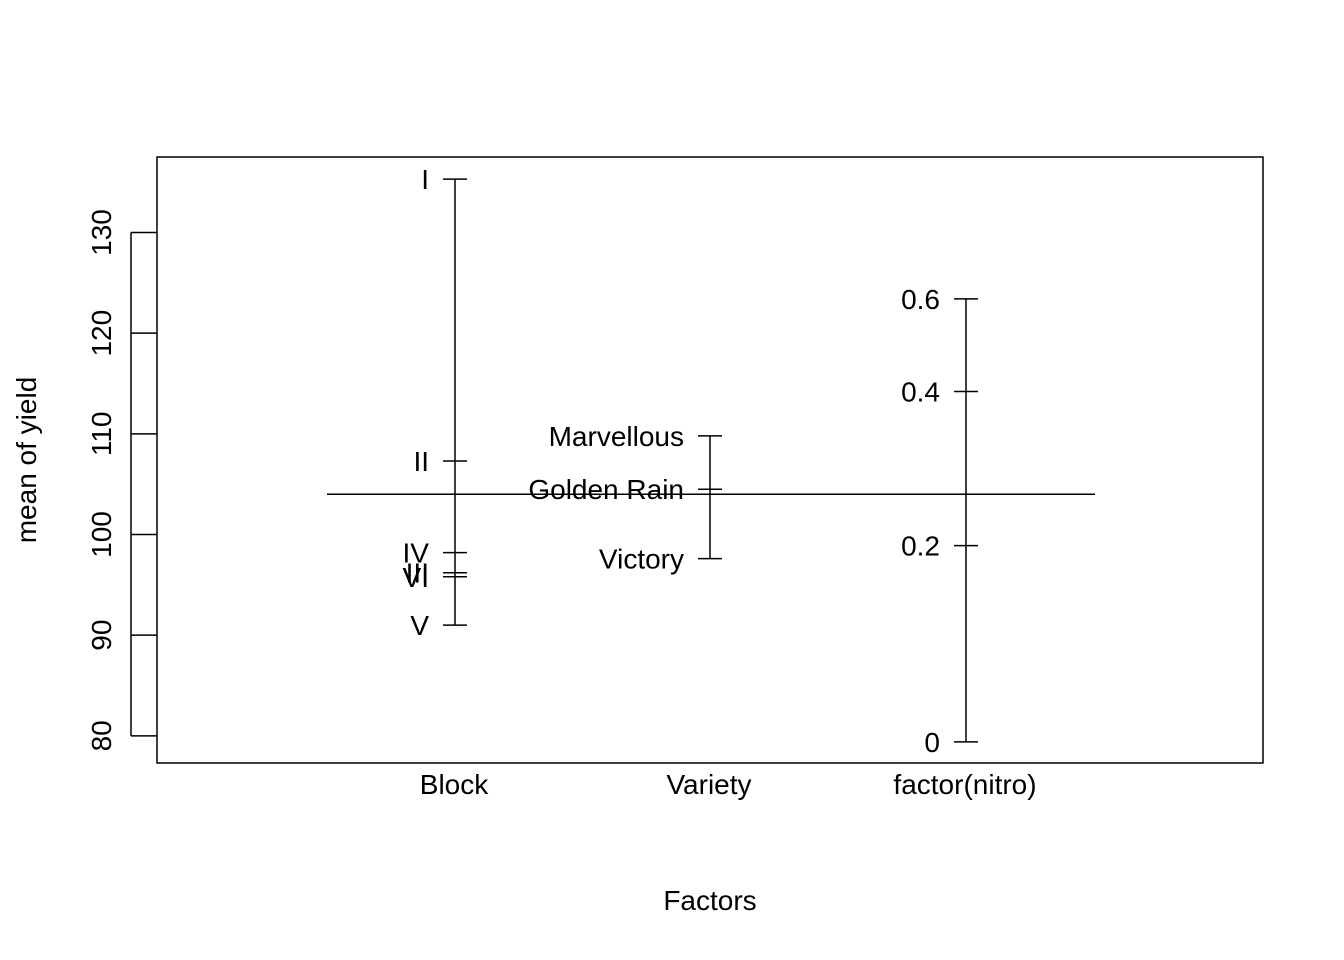 The width and height of the screenshot is (1344, 960). Describe the element at coordinates (639, 610) in the screenshot. I see `factor-variety: Marvellous Golden Rain Victory Variety` at that location.